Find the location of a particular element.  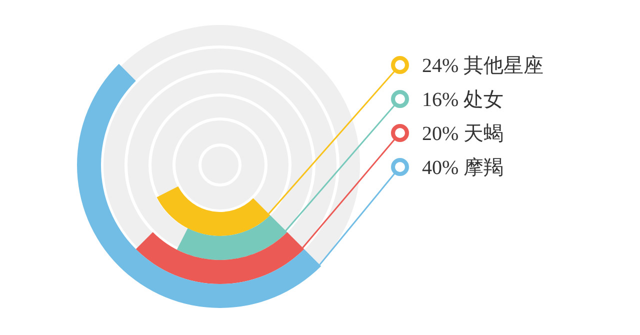

category-label: 天蝎 is located at coordinates (484, 134).